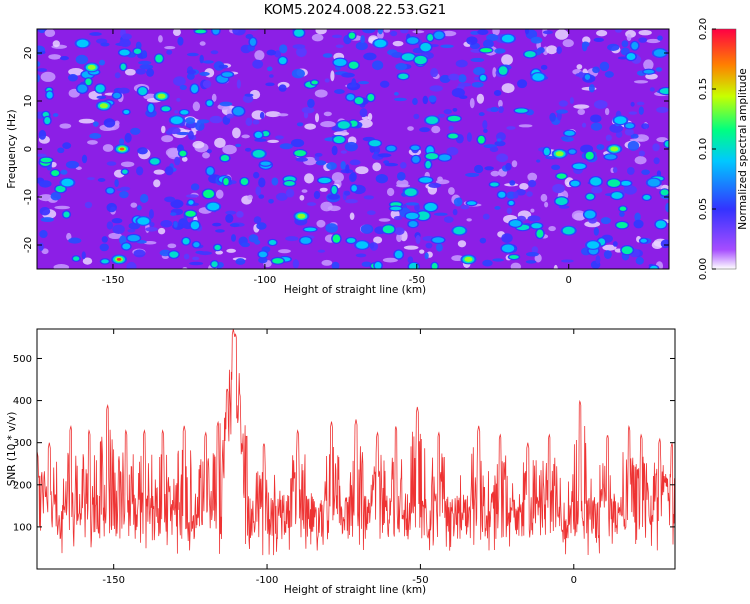 Image resolution: width=750 pixels, height=604 pixels. Describe the element at coordinates (743, 148) in the screenshot. I see `colorbar-label: Normalized spectral amplitude` at that location.